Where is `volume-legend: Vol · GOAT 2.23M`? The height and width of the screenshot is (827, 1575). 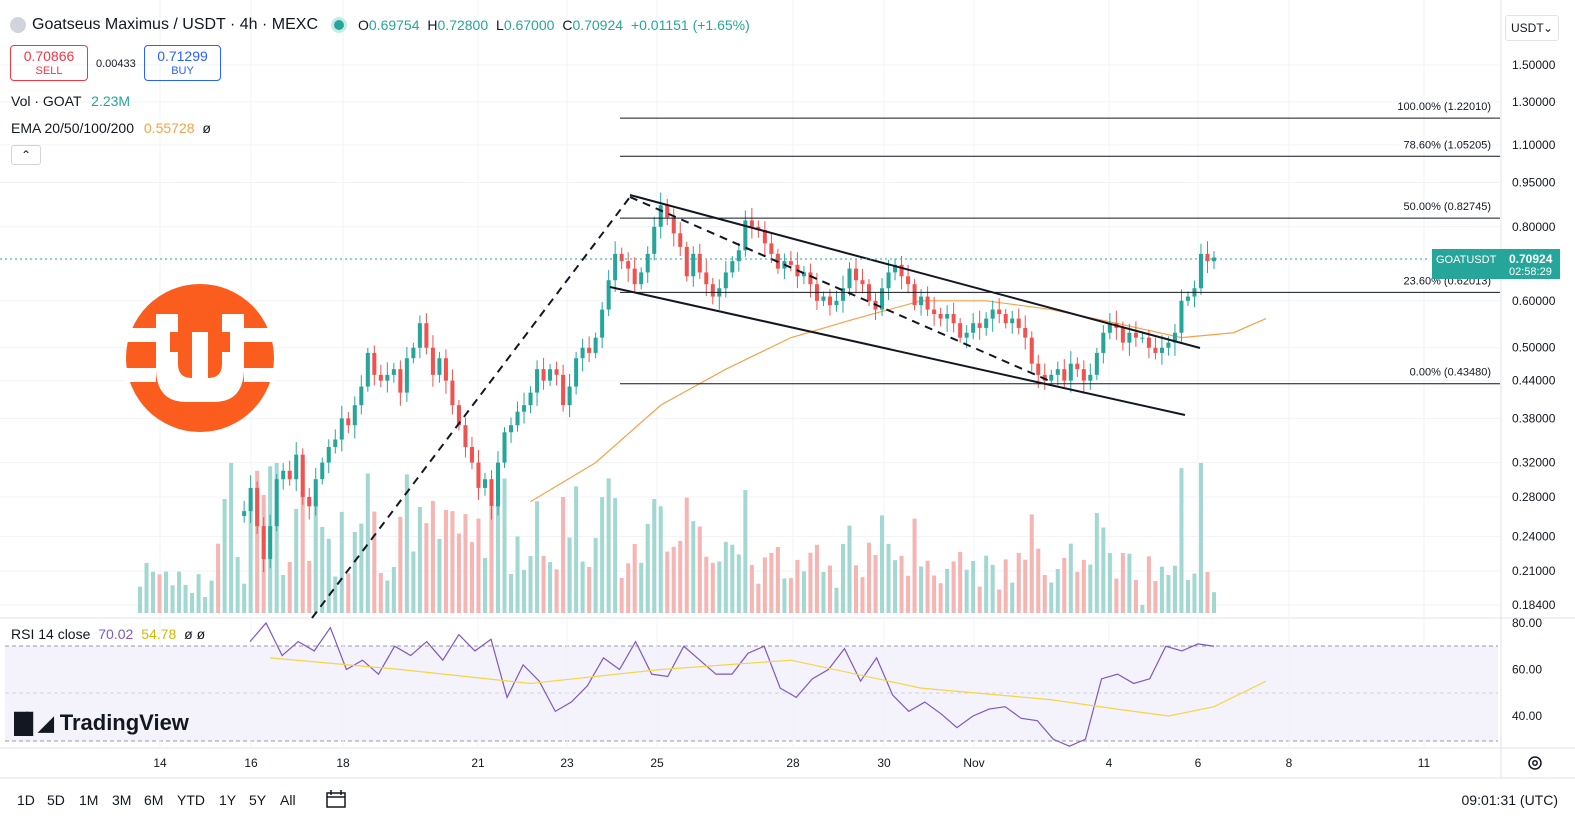 volume-legend: Vol · GOAT 2.23M is located at coordinates (70, 101).